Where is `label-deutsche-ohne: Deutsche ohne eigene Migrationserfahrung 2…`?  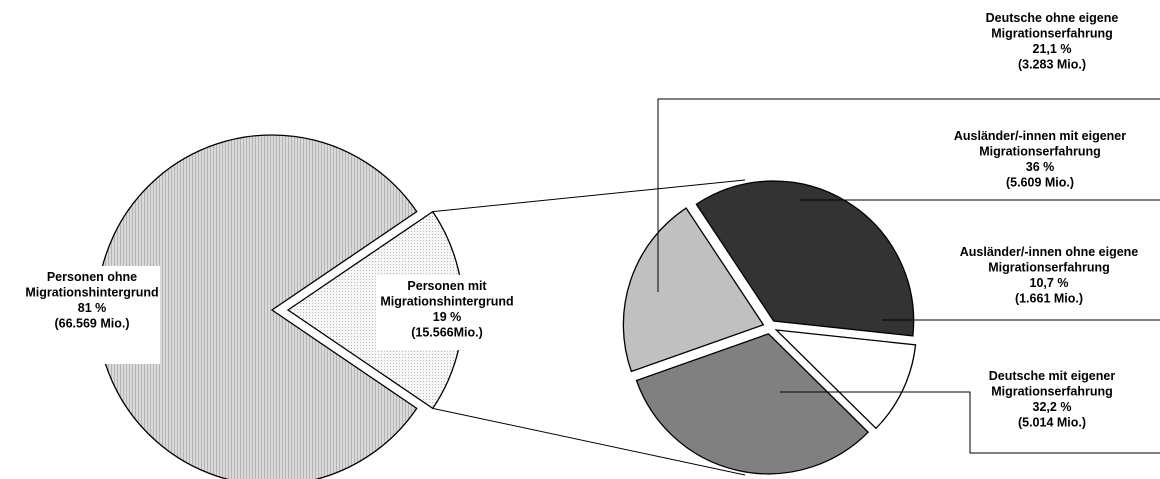 label-deutsche-ohne: Deutsche ohne eigene Migrationserfahrung 2… is located at coordinates (1052, 41).